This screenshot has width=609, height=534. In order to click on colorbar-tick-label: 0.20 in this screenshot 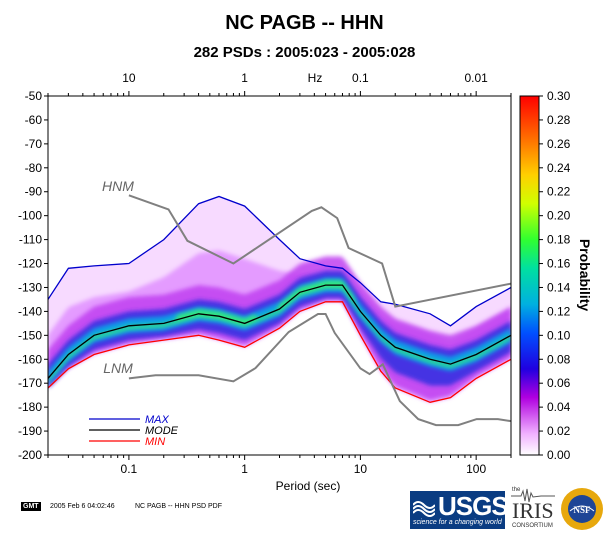, I will do `click(559, 216)`.